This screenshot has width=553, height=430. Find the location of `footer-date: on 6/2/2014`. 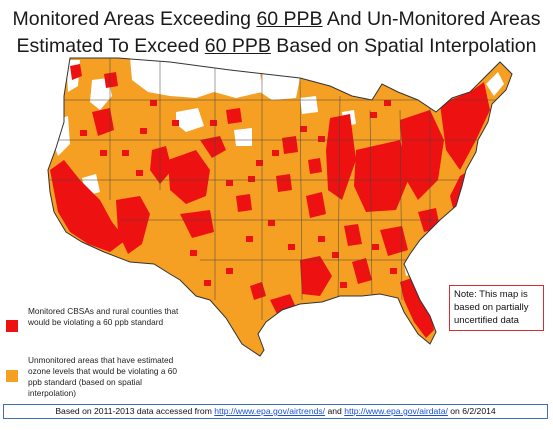

footer-date: on 6/2/2014 is located at coordinates (471, 411).